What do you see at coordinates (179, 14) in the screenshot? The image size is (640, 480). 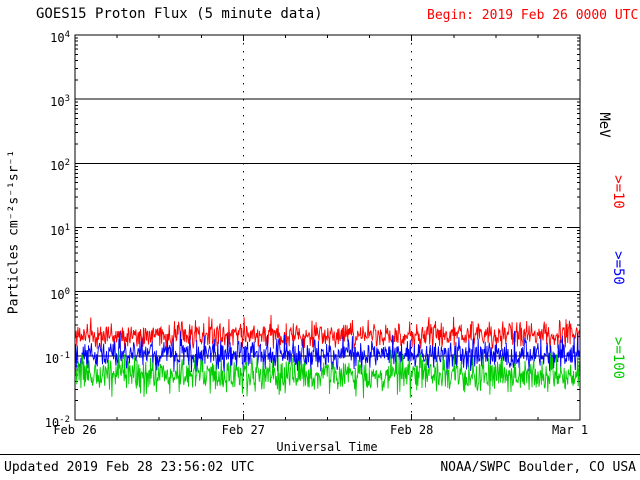 I see `chart-title: GOES15 Proton Flux (5 minute data)` at bounding box center [179, 14].